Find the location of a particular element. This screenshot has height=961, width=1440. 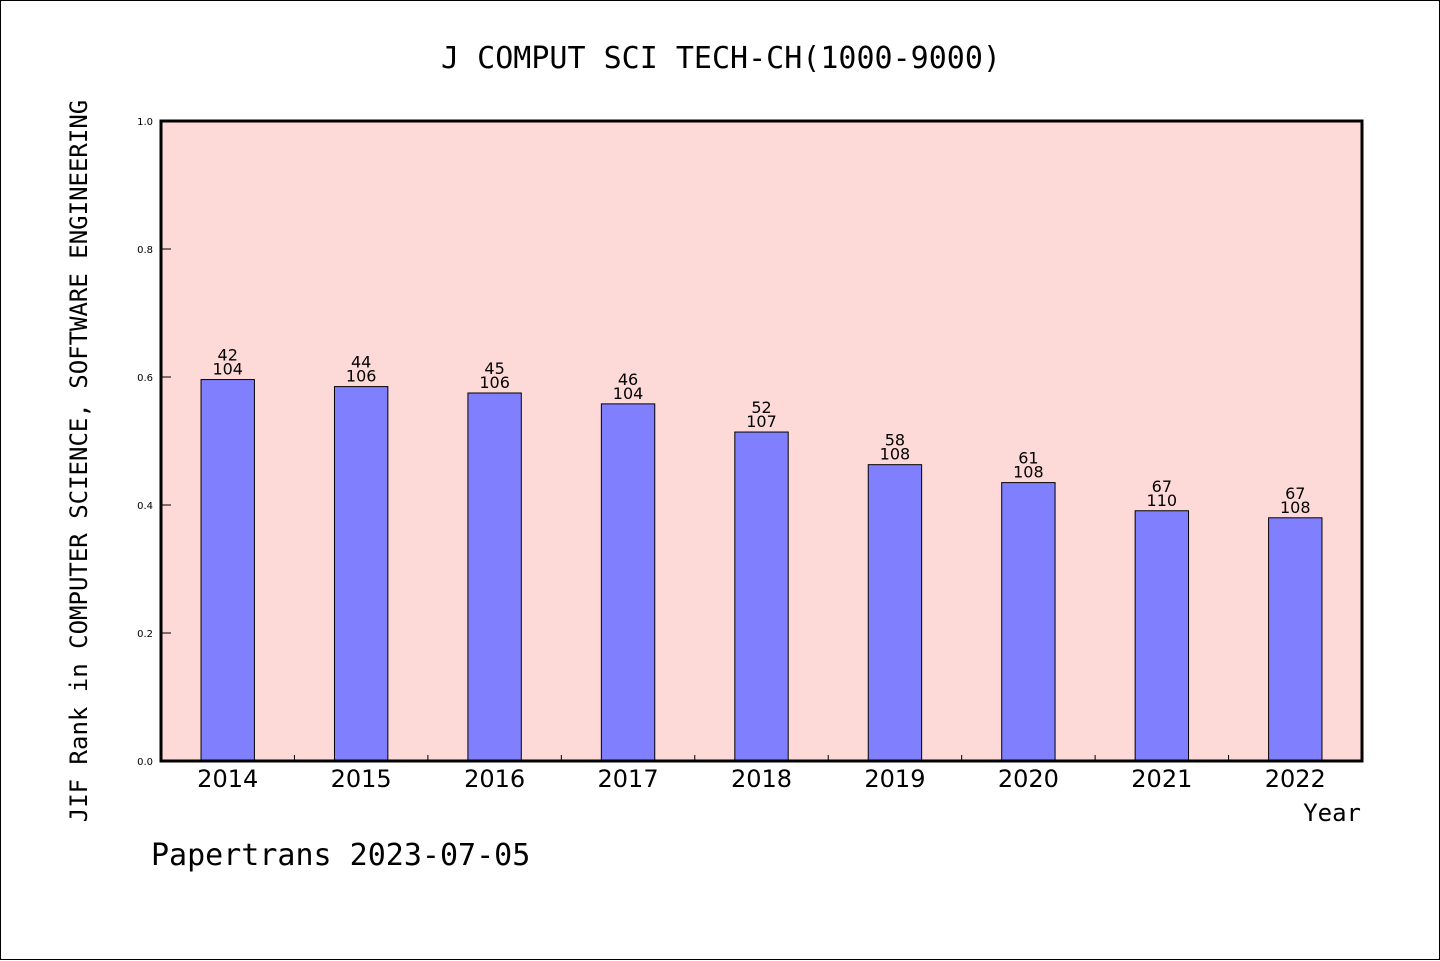

bar-2016 is located at coordinates (494, 577).